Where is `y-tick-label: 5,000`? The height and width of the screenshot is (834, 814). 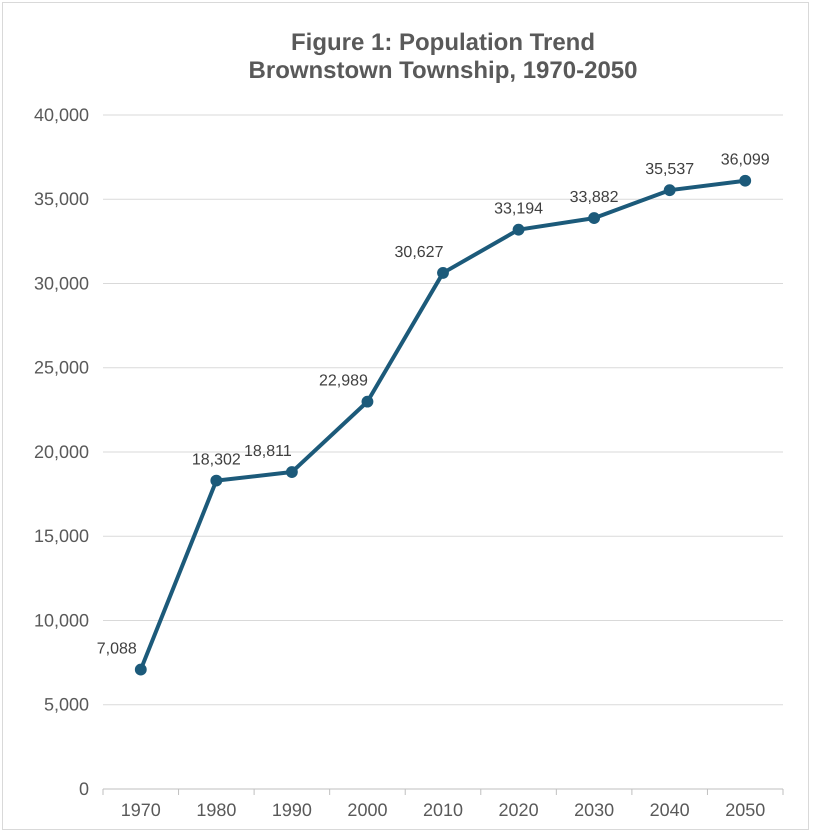
y-tick-label: 5,000 is located at coordinates (66, 704).